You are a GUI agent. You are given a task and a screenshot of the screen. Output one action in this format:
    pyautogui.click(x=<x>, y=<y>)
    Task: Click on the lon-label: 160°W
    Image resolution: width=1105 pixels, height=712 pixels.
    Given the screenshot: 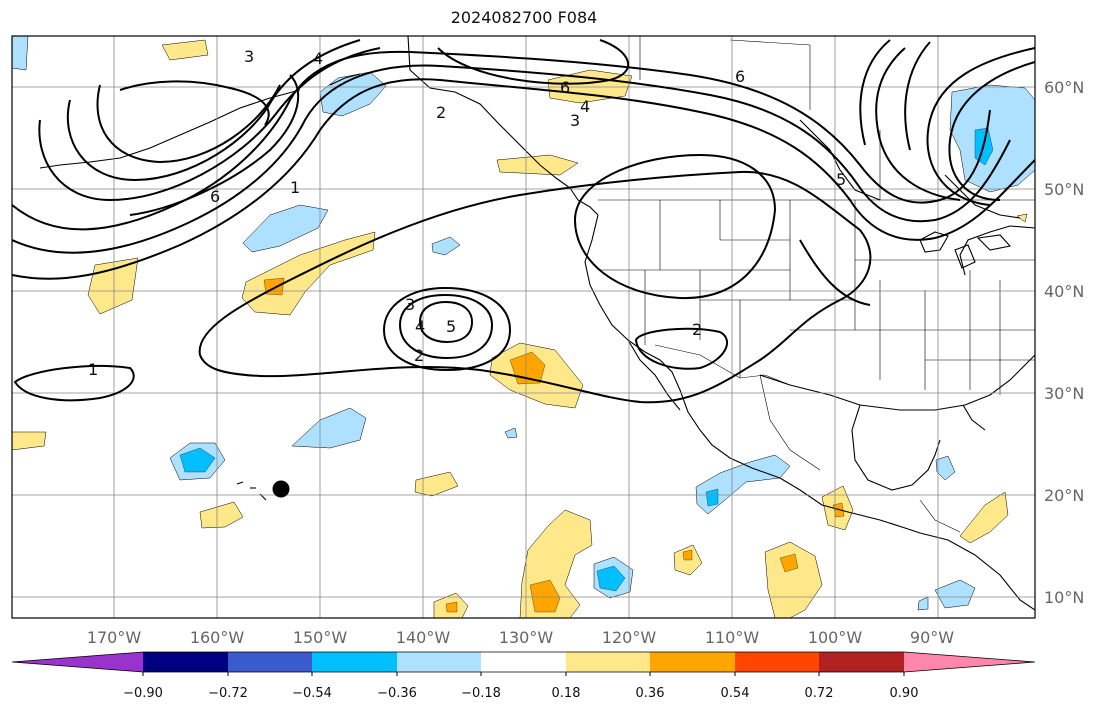 What is the action you would take?
    pyautogui.click(x=217, y=637)
    